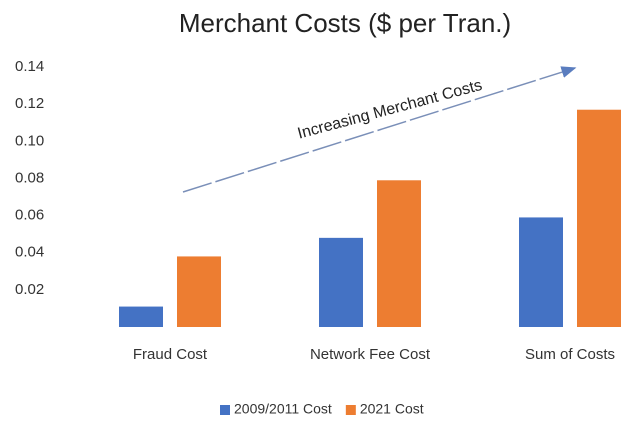 The image size is (625, 425). Describe the element at coordinates (29, 66) in the screenshot. I see `y-tick-label: 0.14` at that location.